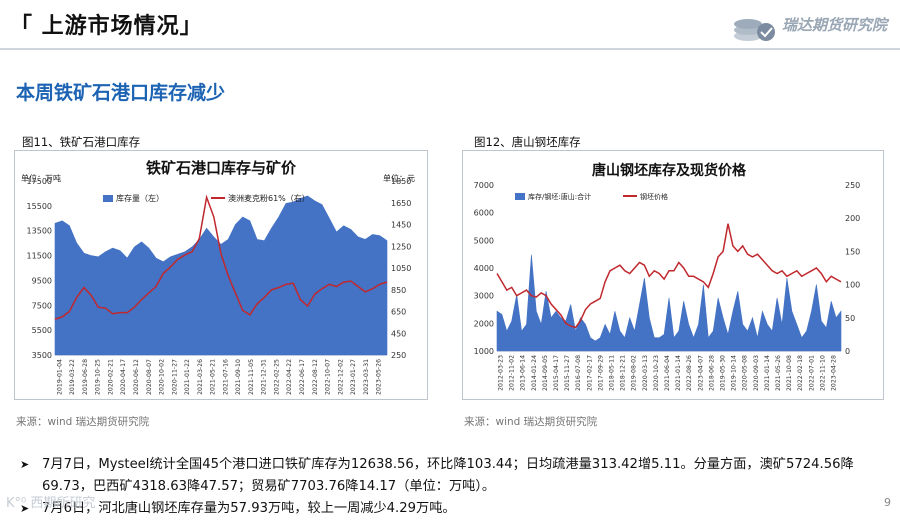 The height and width of the screenshot is (525, 900). What do you see at coordinates (700, 373) in the screenshot?
I see `x-axis-tick: 2023-04-07` at bounding box center [700, 373].